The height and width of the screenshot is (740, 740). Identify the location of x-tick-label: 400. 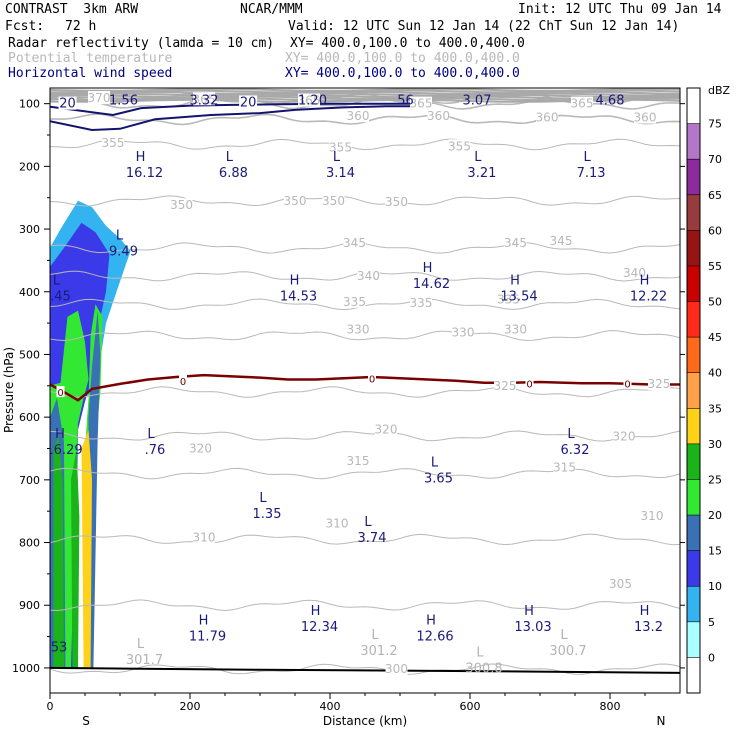
(330, 706).